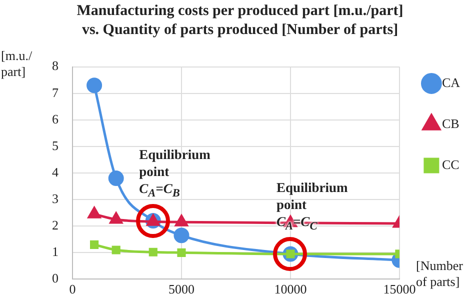 The height and width of the screenshot is (301, 474). I want to click on chart-title: Manufacturing costs per produced part [m.u./part] vs. Quantity of parts produced [Number of parts], so click(240, 21).